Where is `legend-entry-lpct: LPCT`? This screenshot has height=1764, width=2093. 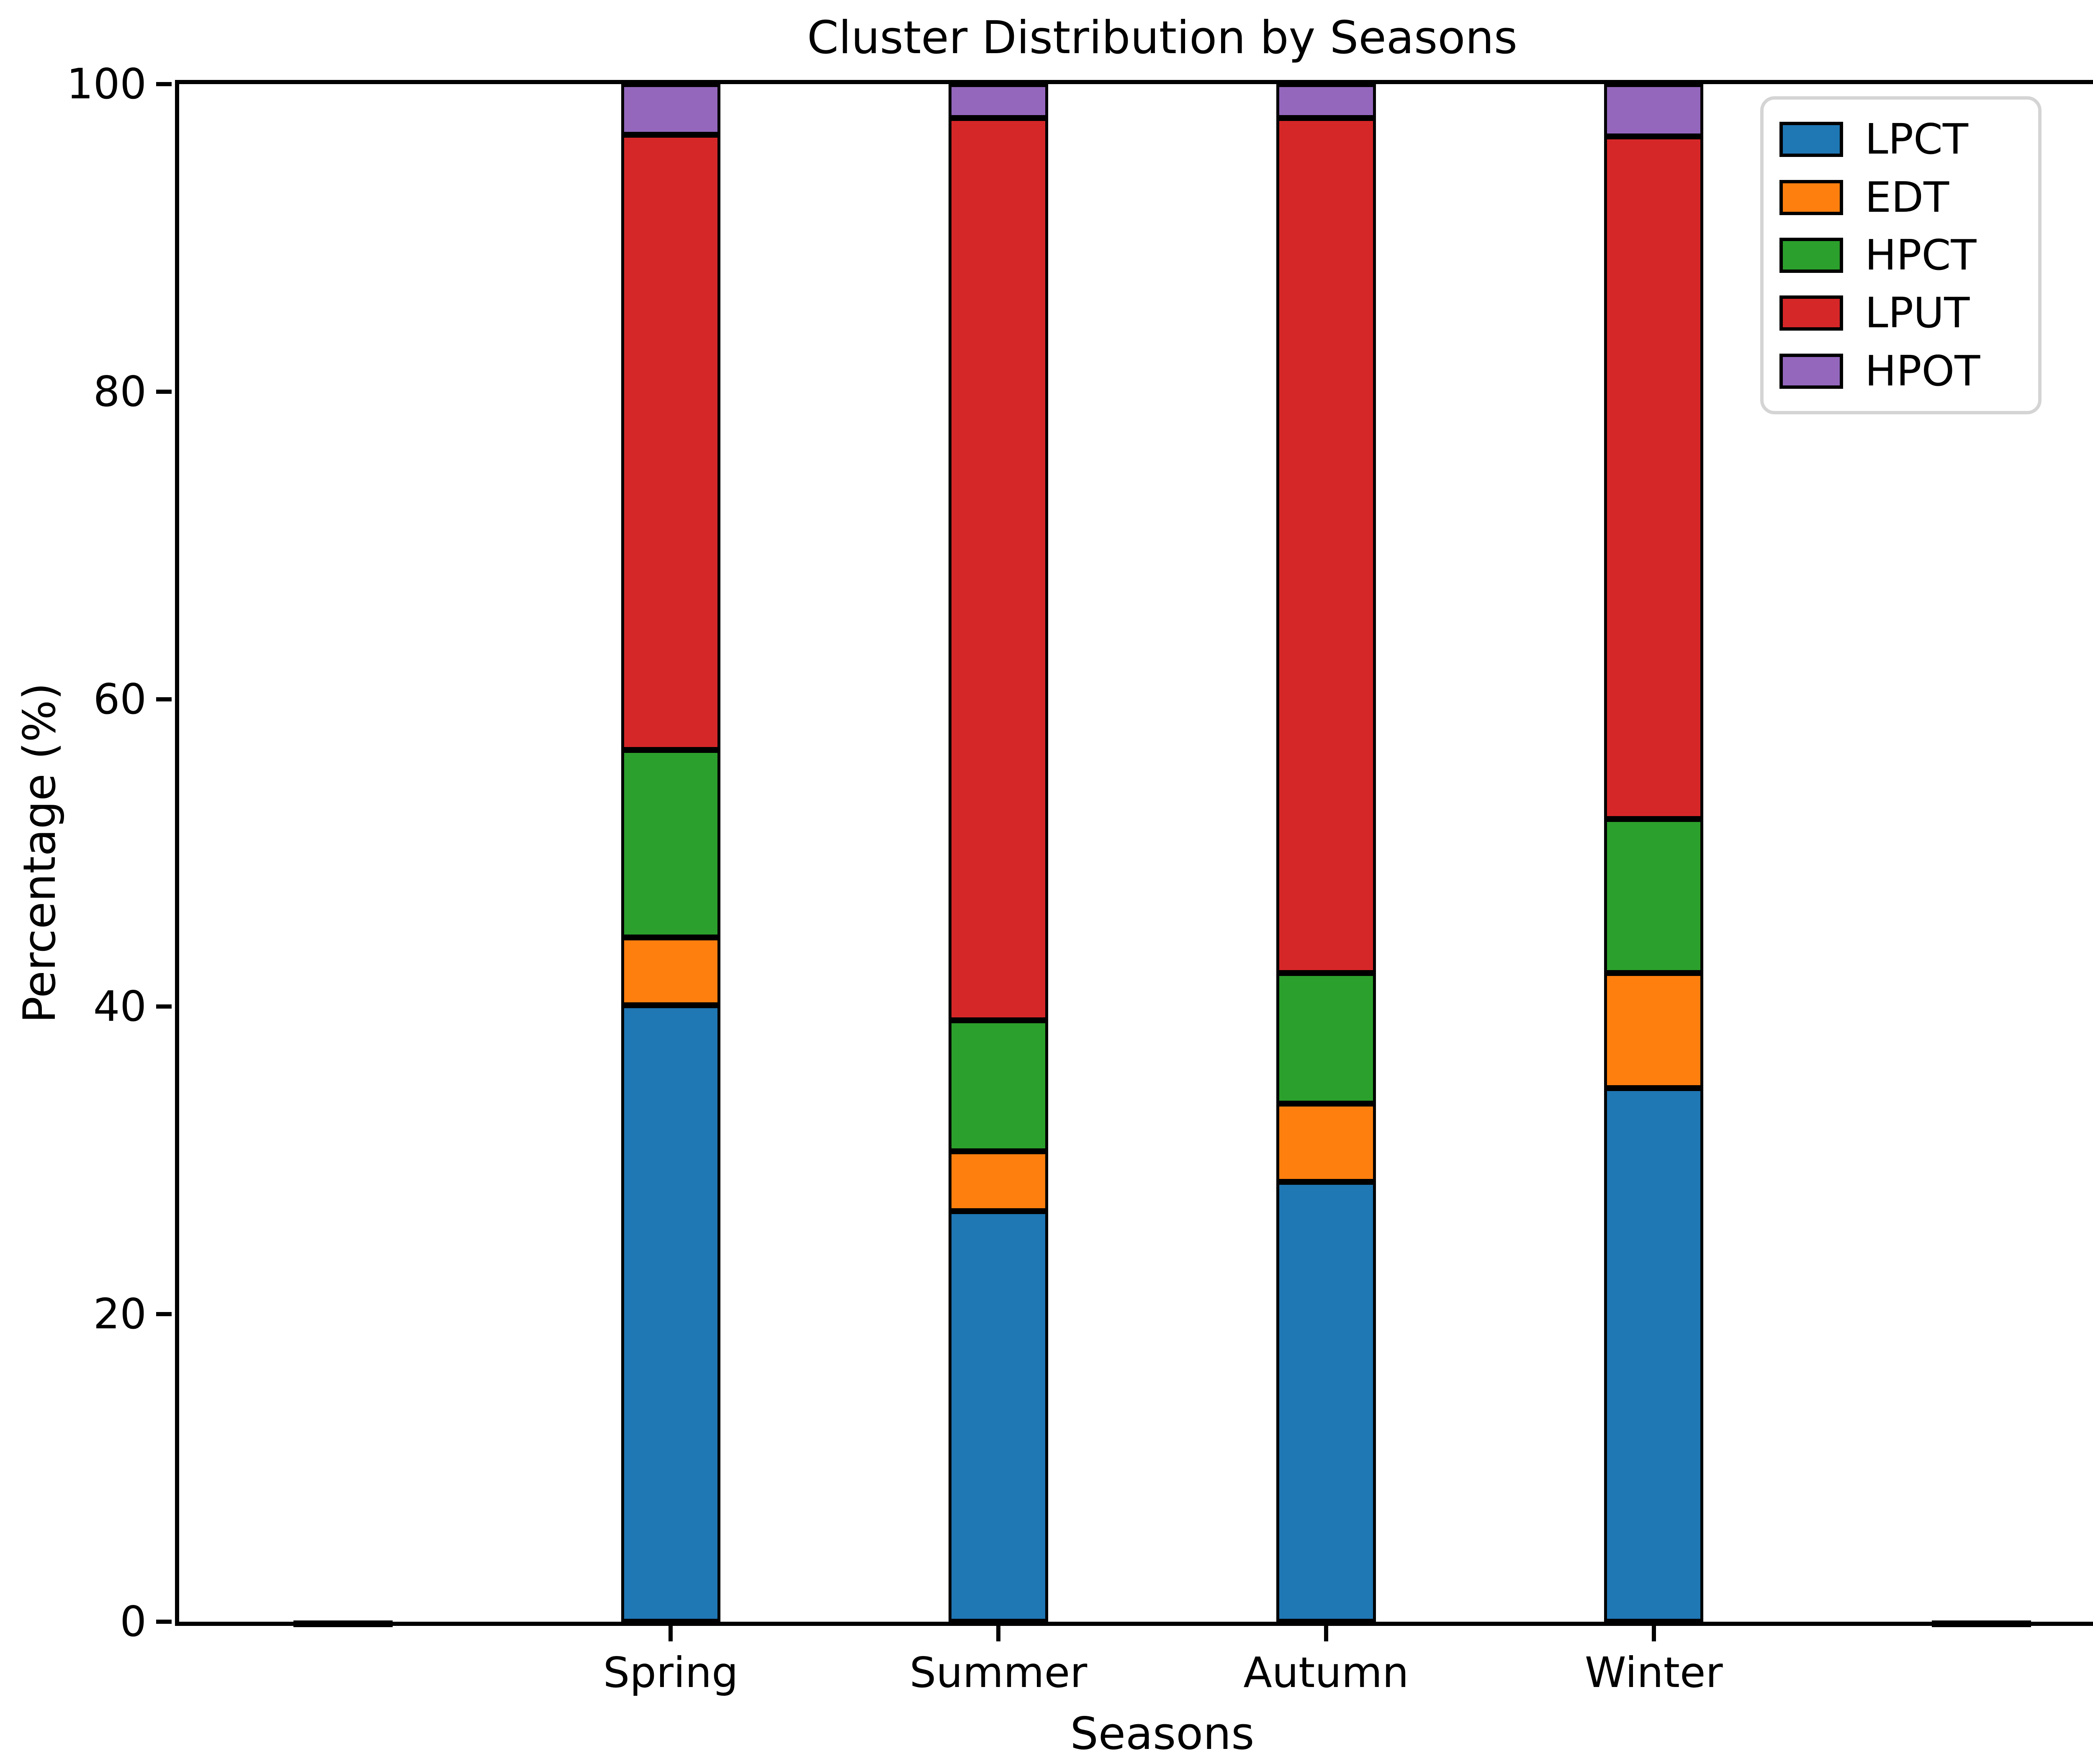 legend-entry-lpct: LPCT is located at coordinates (1909, 139).